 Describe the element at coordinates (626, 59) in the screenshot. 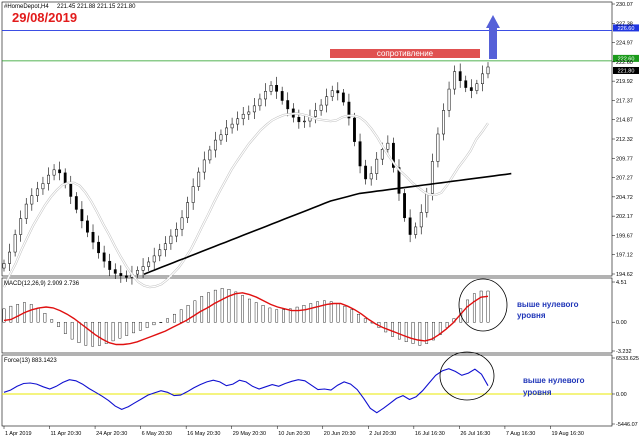

I see `price-level-tag-label: 222.60` at that location.